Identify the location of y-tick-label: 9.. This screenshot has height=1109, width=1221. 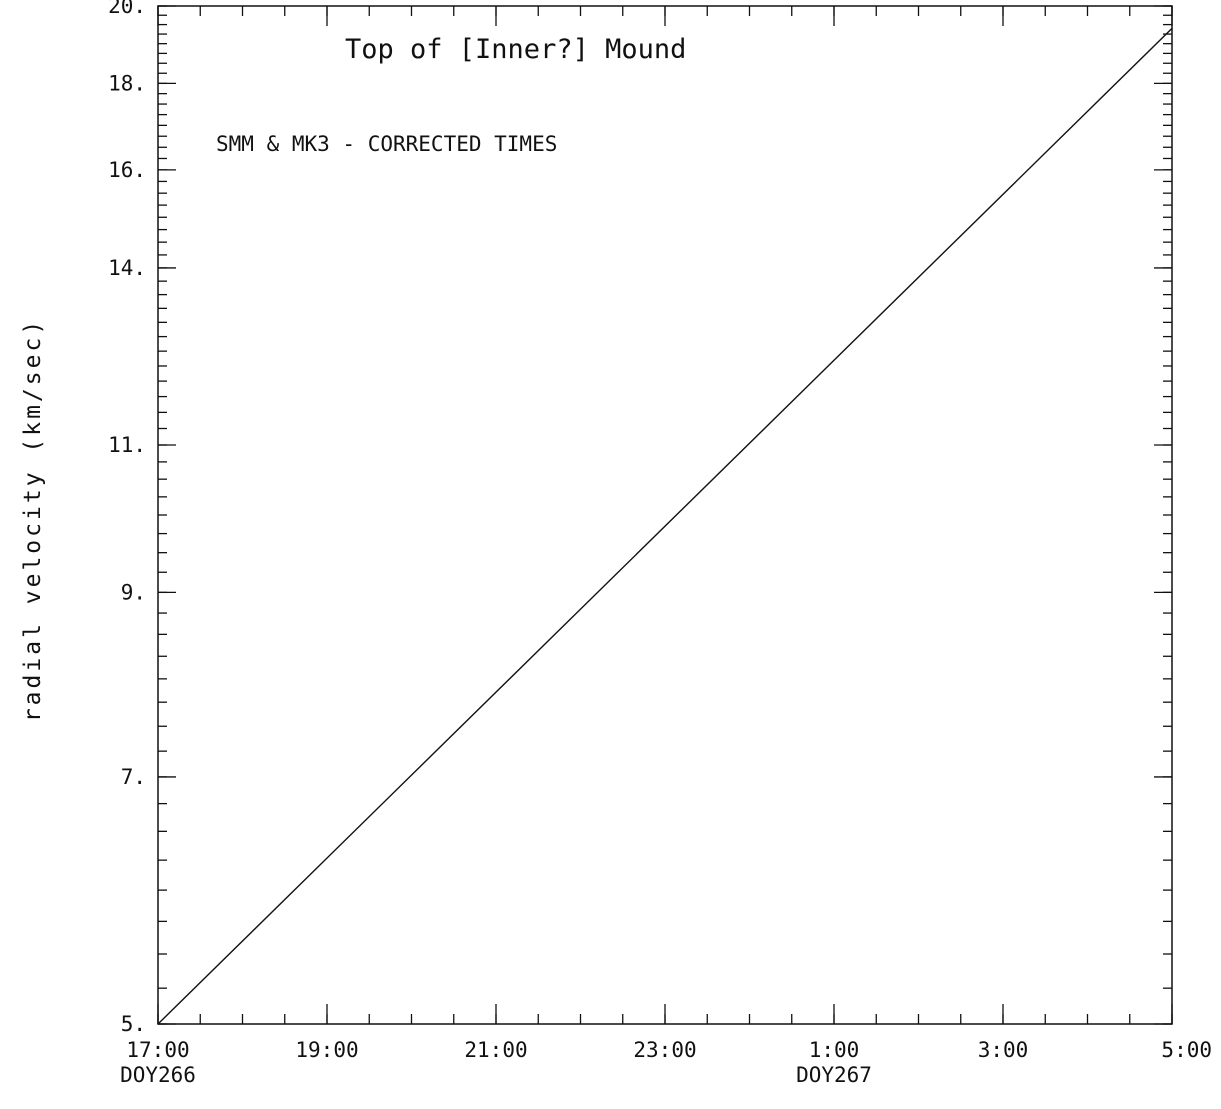
(133, 592).